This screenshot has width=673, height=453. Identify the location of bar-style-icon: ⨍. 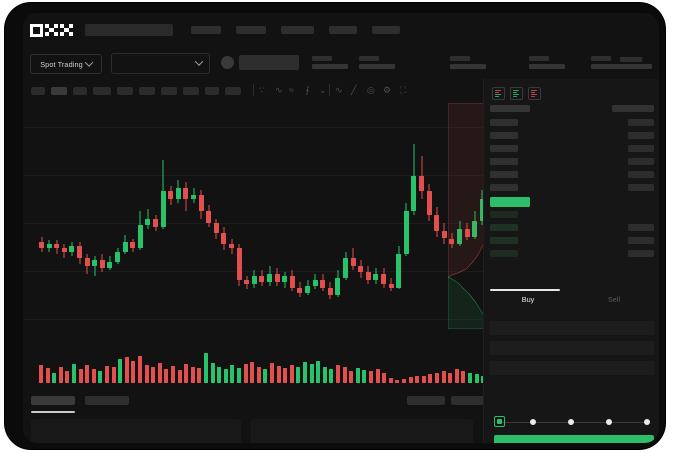
(307, 90).